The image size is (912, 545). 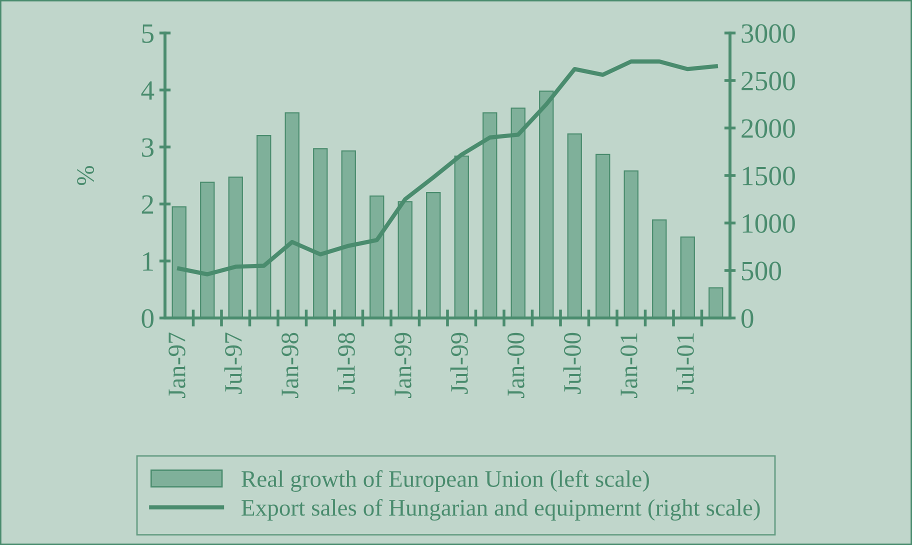 I want to click on y-tick-label: 5, so click(x=148, y=33).